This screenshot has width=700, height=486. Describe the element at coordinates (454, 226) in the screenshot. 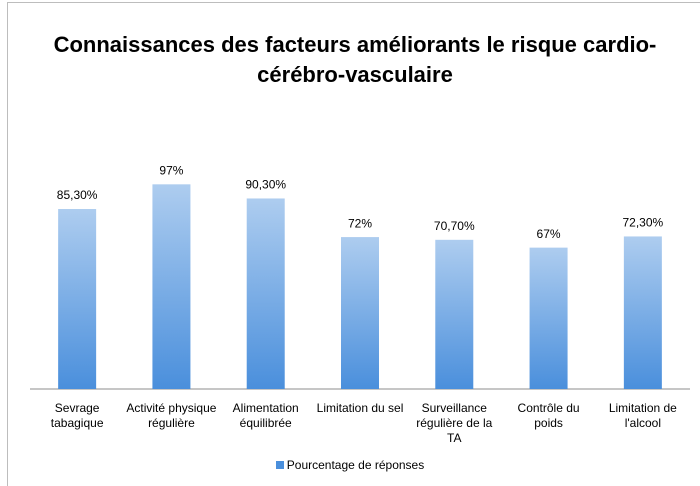

I see `data-label: 70,70%` at that location.